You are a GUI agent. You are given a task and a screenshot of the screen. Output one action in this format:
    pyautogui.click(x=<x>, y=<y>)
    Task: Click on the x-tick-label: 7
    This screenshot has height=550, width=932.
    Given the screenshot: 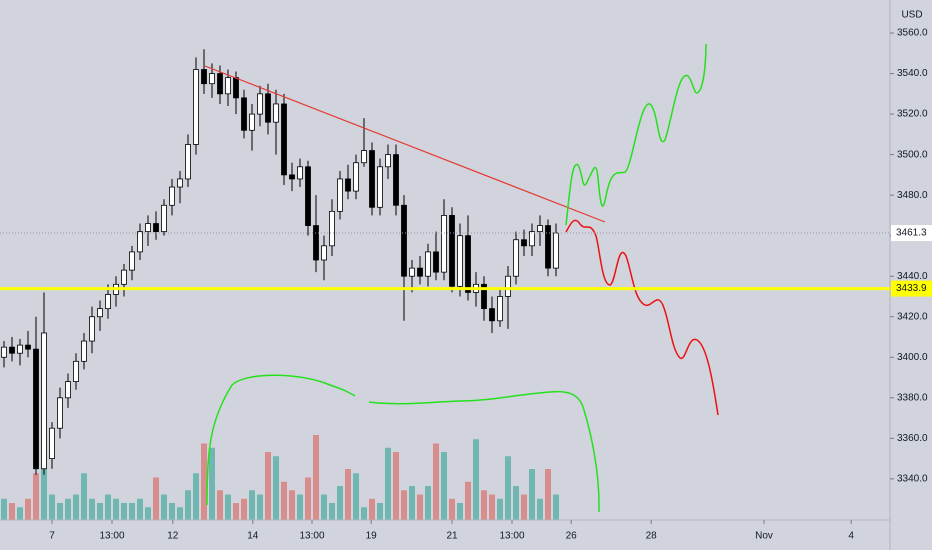 What is the action you would take?
    pyautogui.click(x=52, y=536)
    